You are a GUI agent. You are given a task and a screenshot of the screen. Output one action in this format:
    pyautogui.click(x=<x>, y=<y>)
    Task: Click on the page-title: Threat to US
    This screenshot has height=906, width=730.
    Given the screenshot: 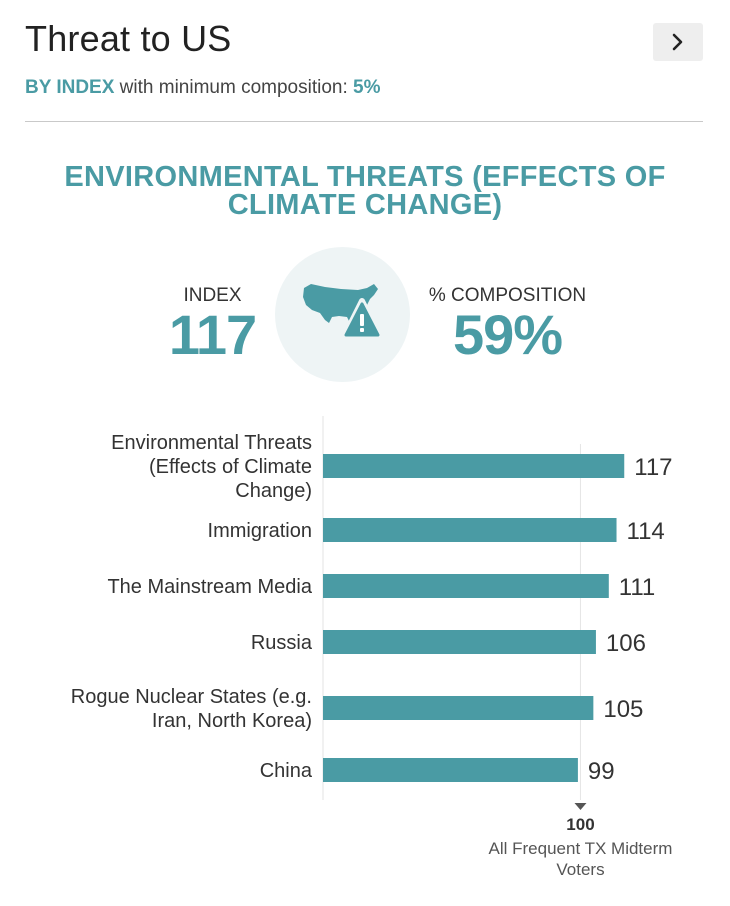 What is the action you would take?
    pyautogui.click(x=128, y=38)
    